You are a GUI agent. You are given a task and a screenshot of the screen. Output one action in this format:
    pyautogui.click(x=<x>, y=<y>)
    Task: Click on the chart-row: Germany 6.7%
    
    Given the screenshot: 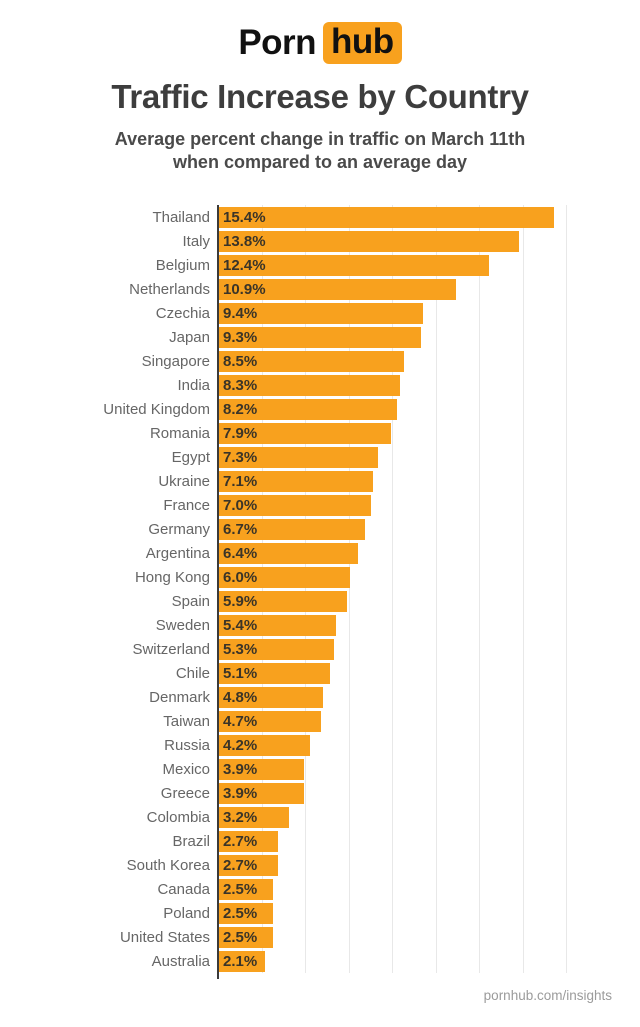 What is the action you would take?
    pyautogui.click(x=320, y=529)
    